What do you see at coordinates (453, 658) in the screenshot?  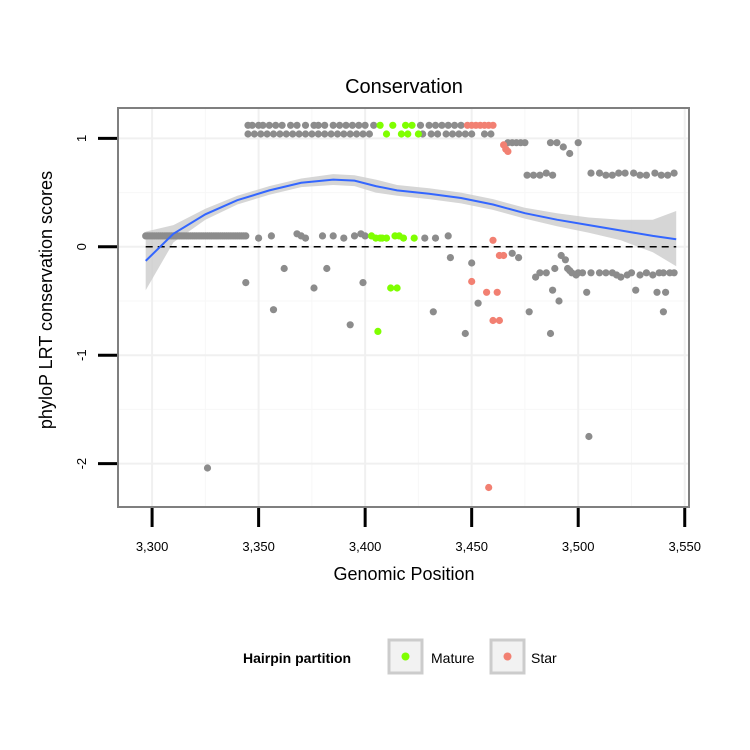 I see `legend-label-mature: Mature` at bounding box center [453, 658].